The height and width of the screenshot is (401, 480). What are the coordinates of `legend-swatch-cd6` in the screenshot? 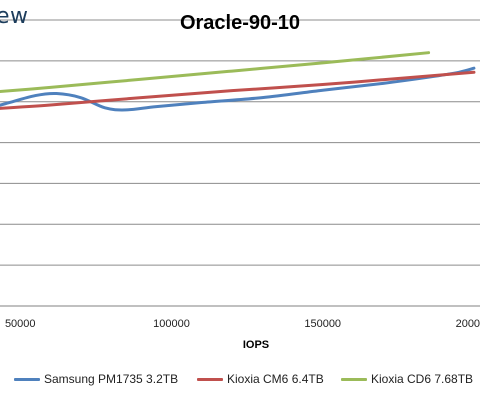 It's located at (354, 379).